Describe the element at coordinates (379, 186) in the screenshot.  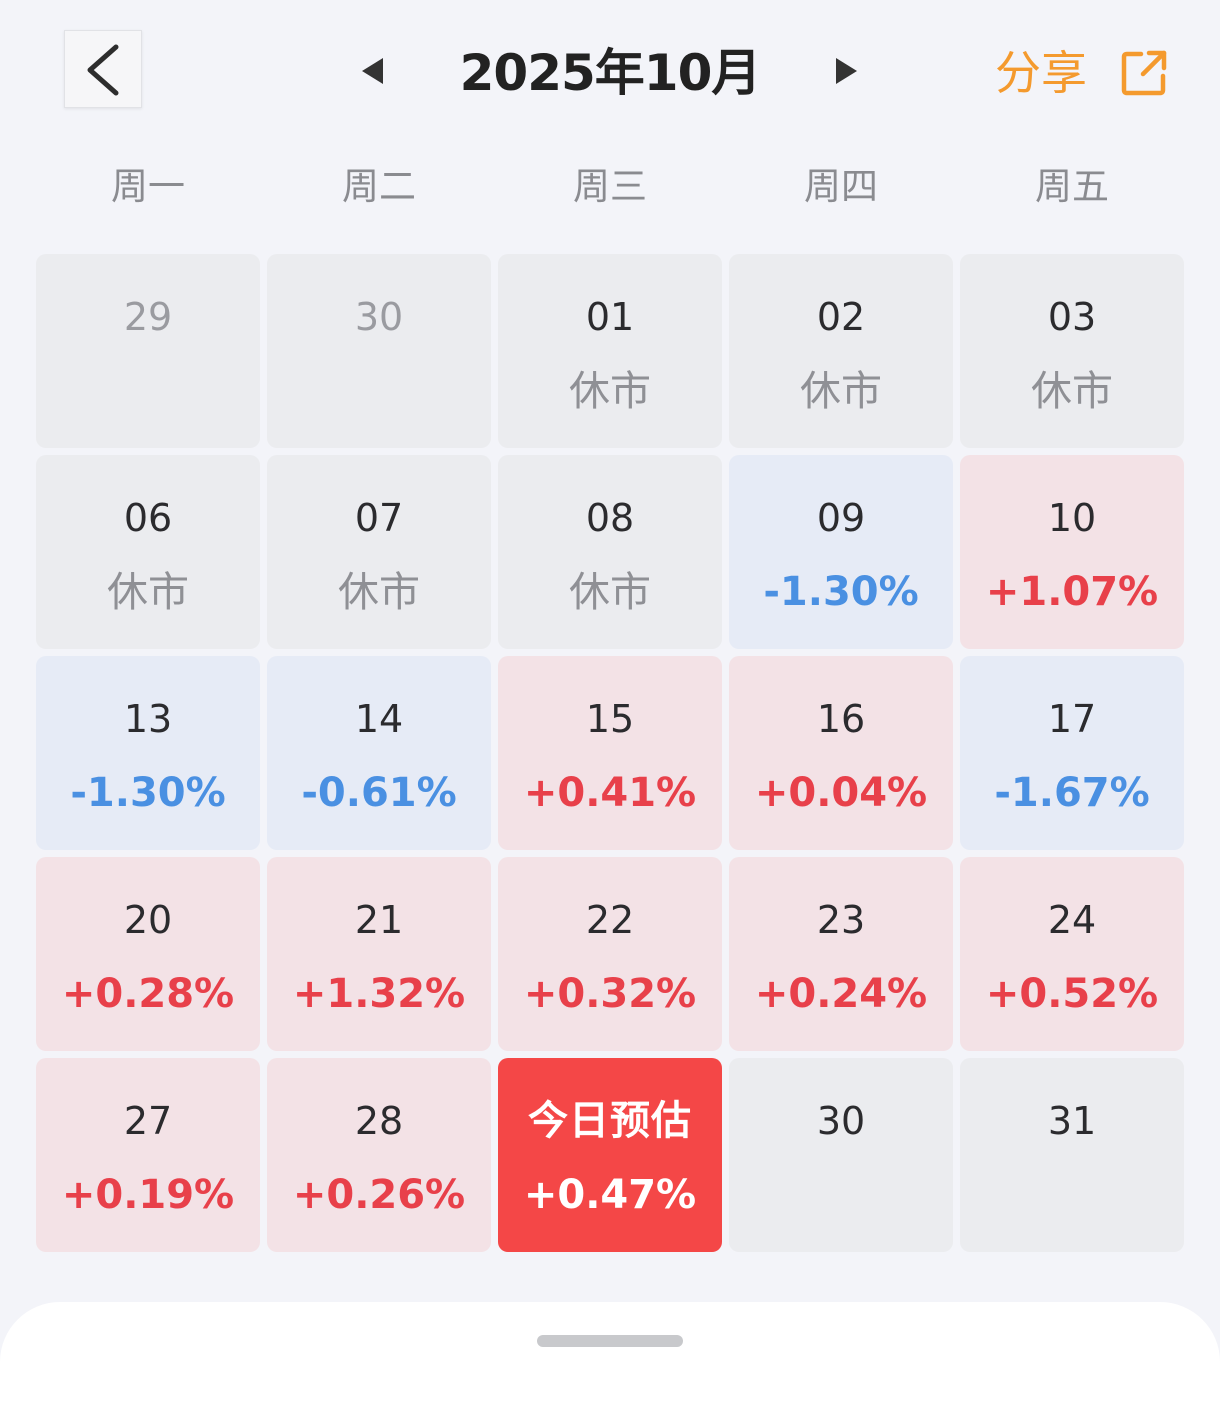
I see `weekday-label: 周二` at that location.